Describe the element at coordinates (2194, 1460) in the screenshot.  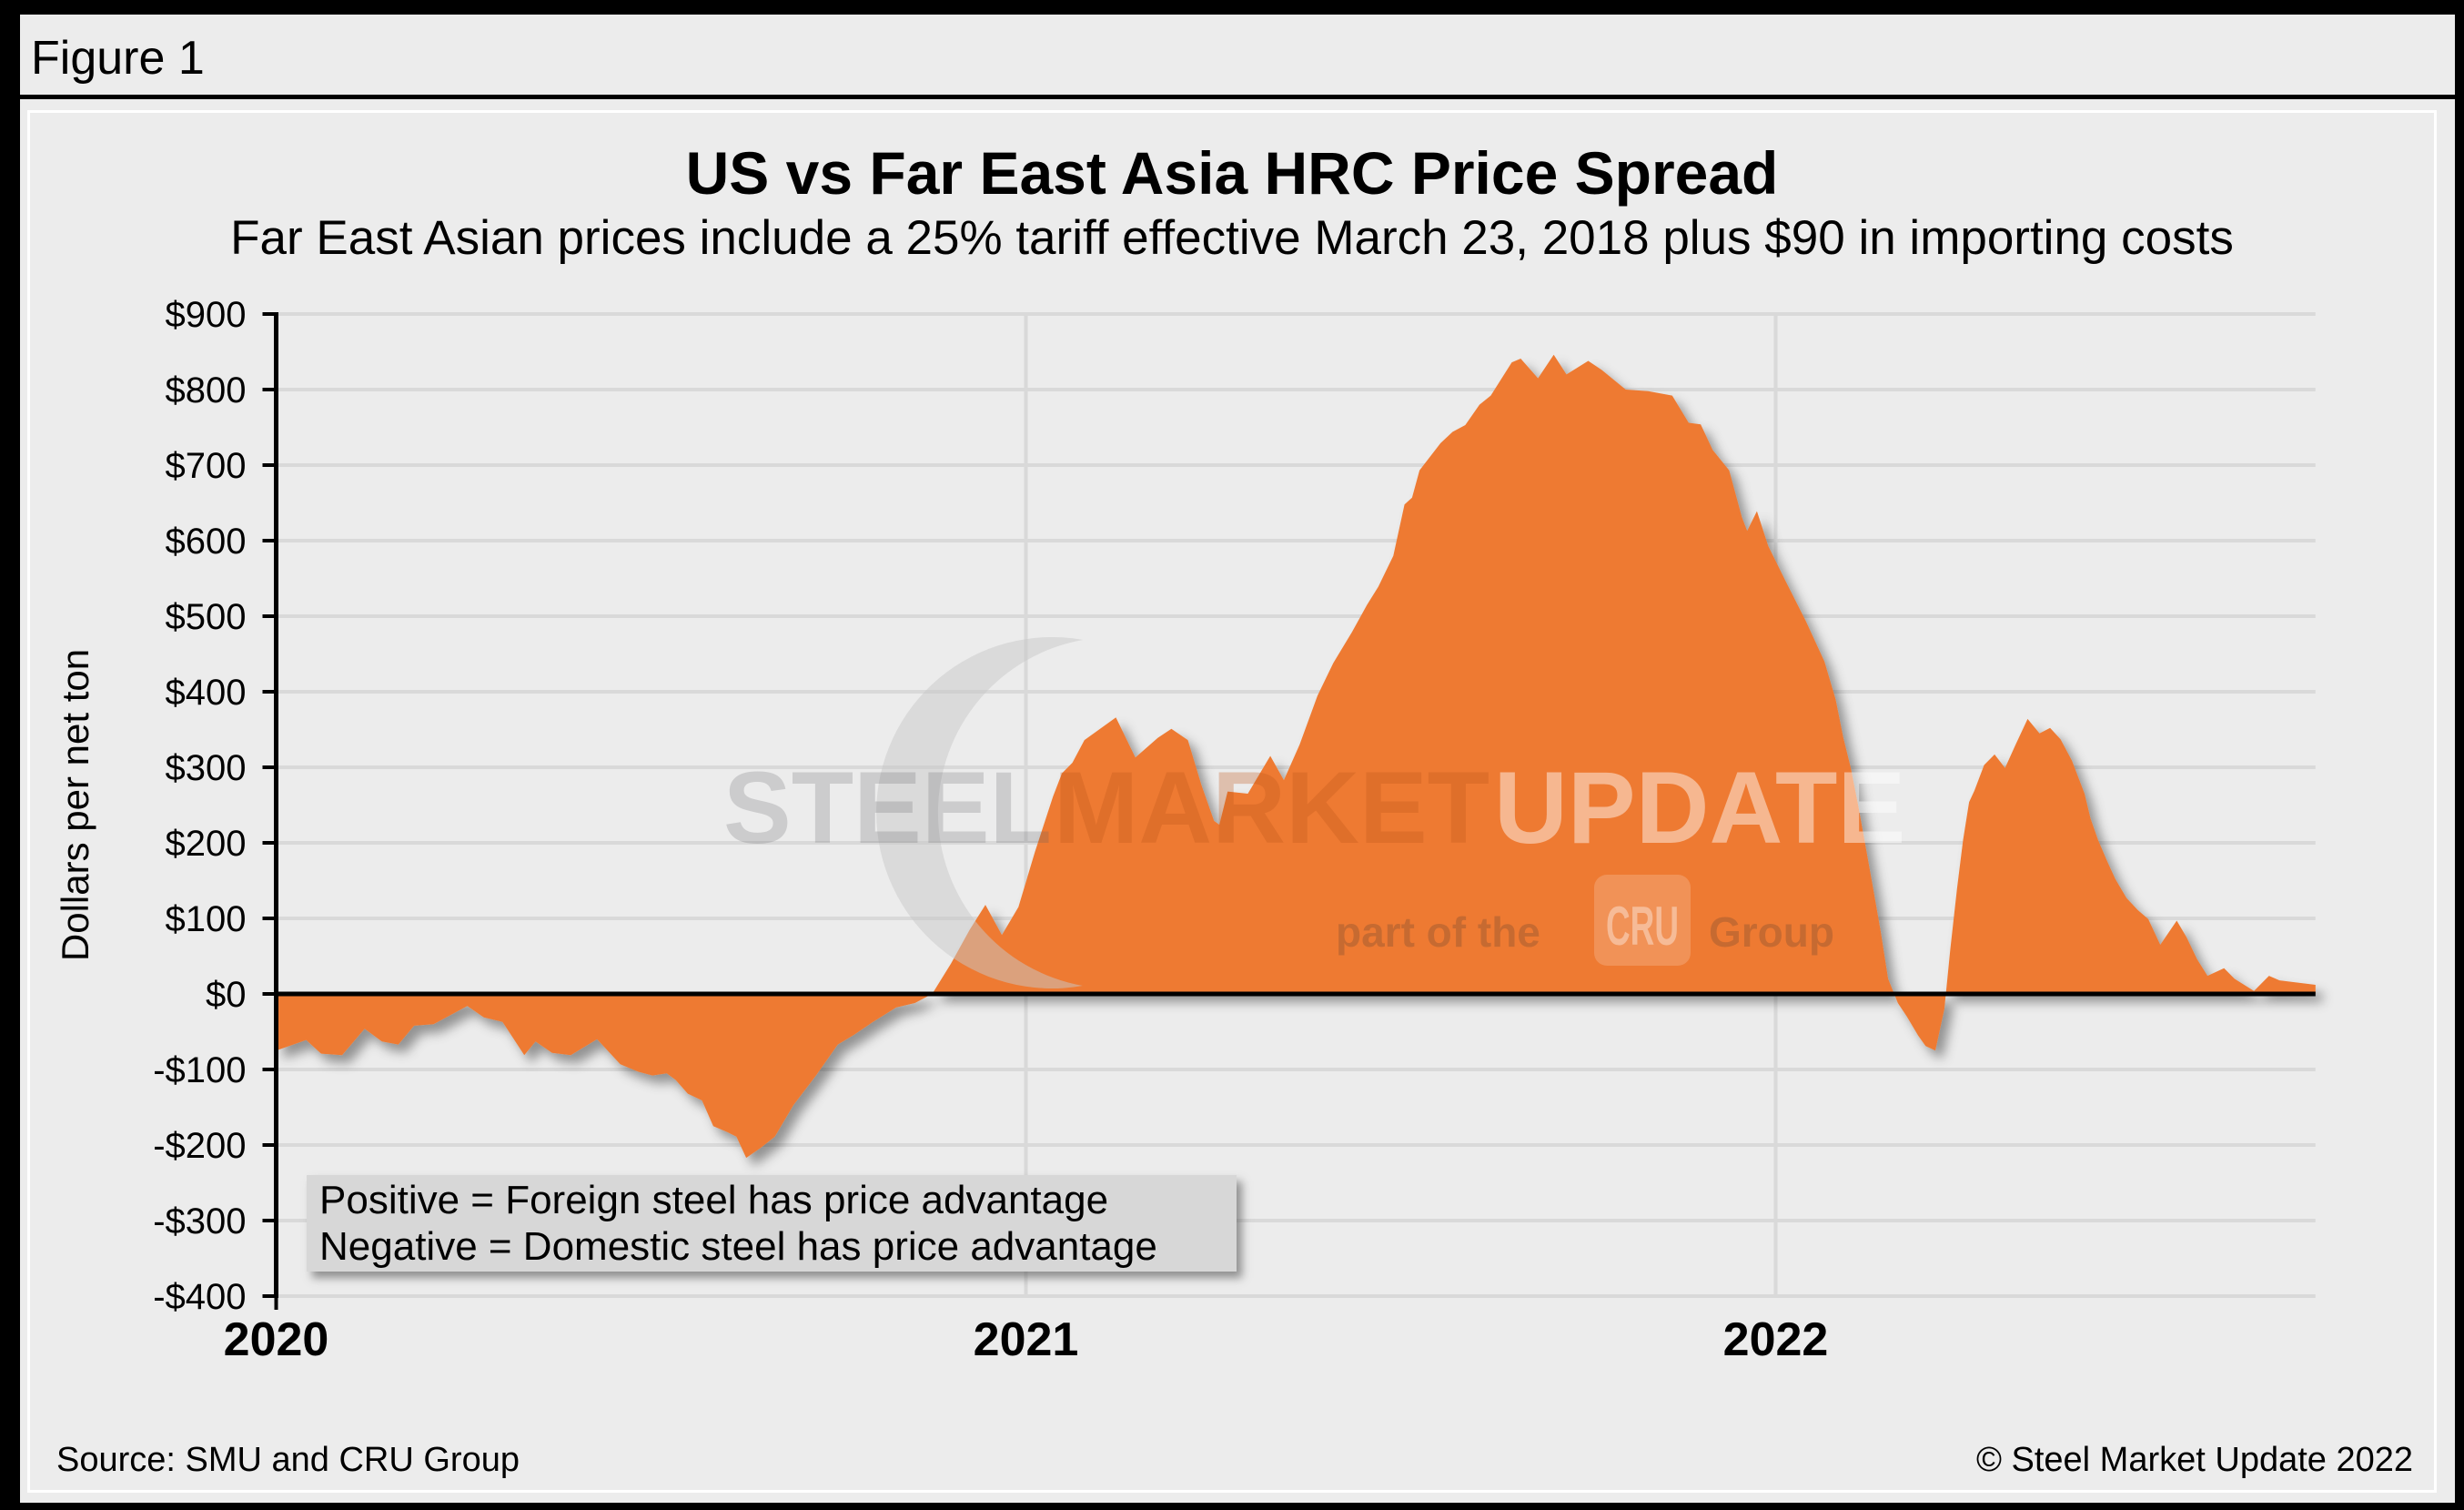
I see `copyright-note: © Steel Market Update 2022` at that location.